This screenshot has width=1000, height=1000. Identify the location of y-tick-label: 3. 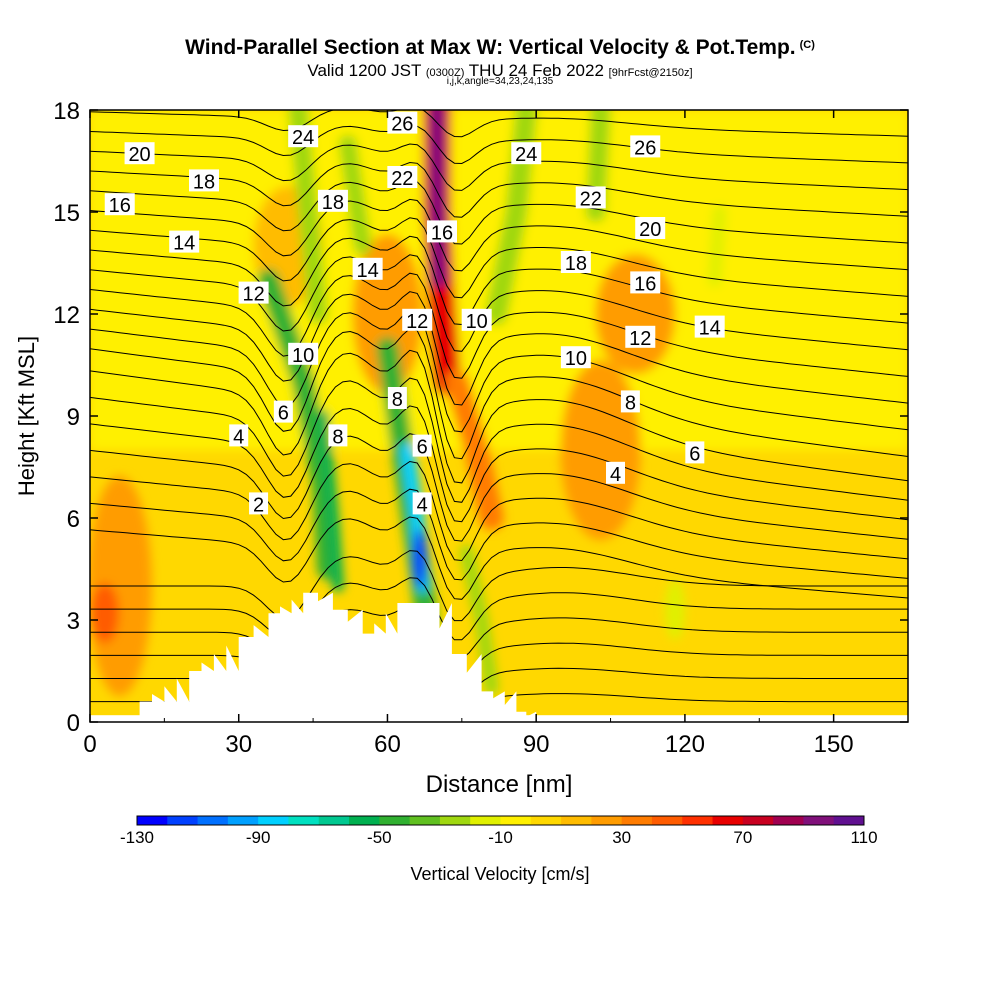
(73, 621).